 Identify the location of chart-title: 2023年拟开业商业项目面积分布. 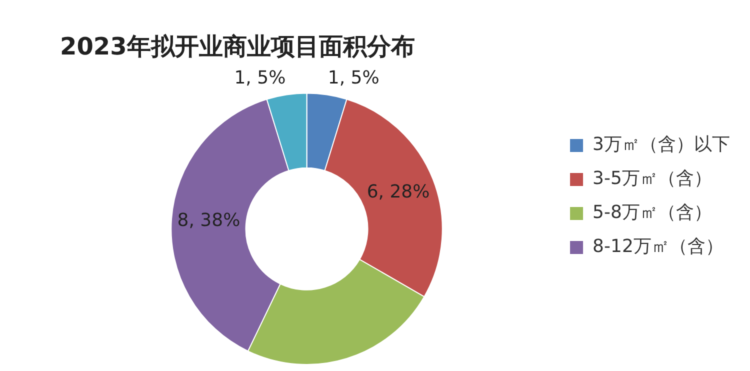
(237, 46).